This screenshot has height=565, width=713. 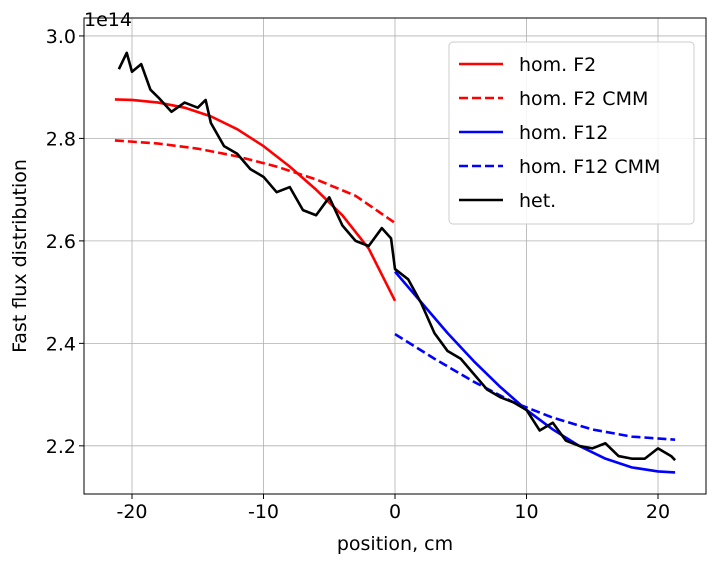 I want to click on y-offset-label: 1e14, so click(x=108, y=20).